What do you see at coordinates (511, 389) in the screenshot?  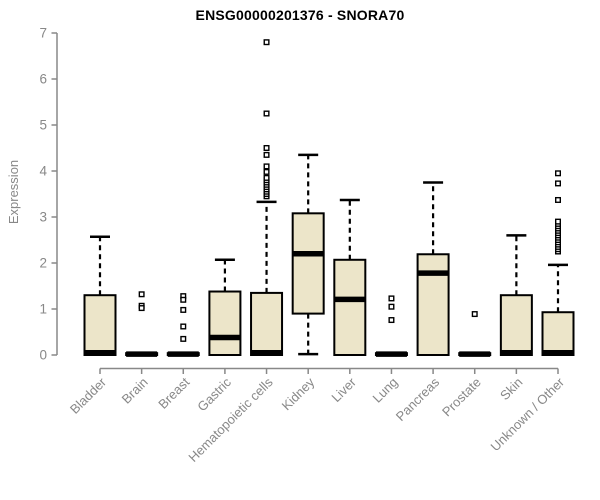 I see `x-category-label: Skin` at bounding box center [511, 389].